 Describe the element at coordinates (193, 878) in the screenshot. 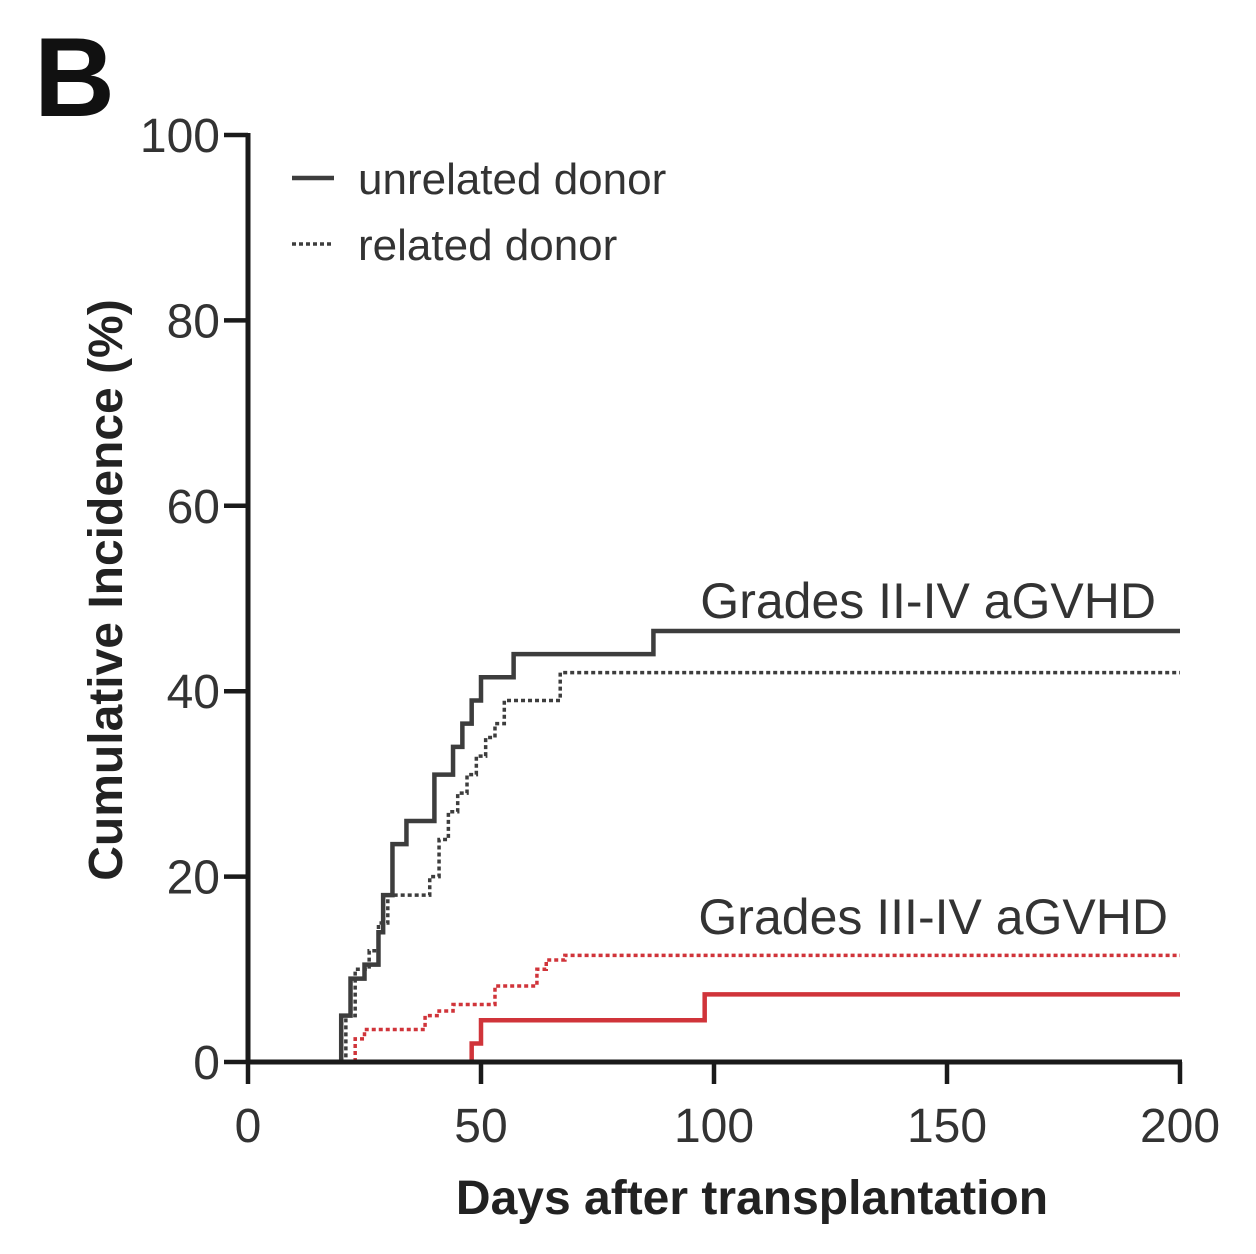

I see `y-tick-label: 20` at that location.